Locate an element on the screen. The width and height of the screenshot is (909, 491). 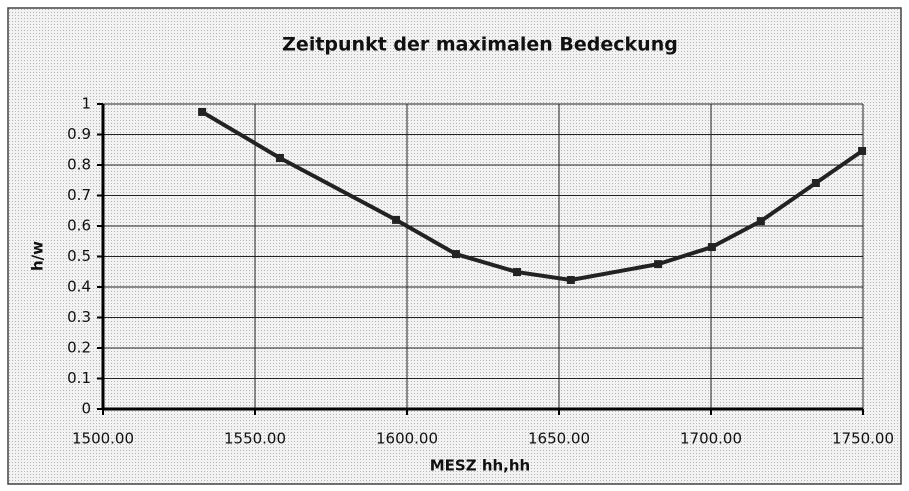
x-tick-label: 1750.00 is located at coordinates (863, 439).